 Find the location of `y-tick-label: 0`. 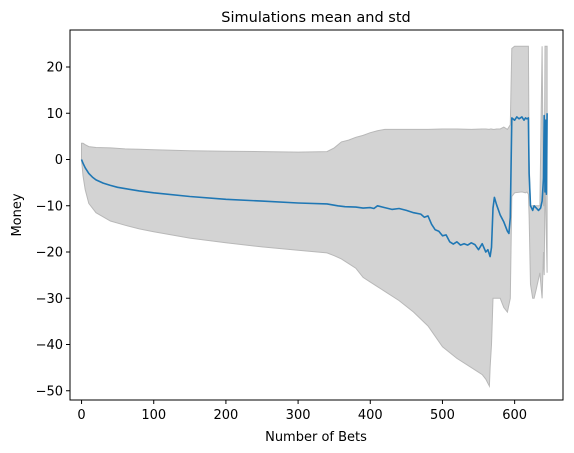

y-tick-label: 0 is located at coordinates (59, 160).